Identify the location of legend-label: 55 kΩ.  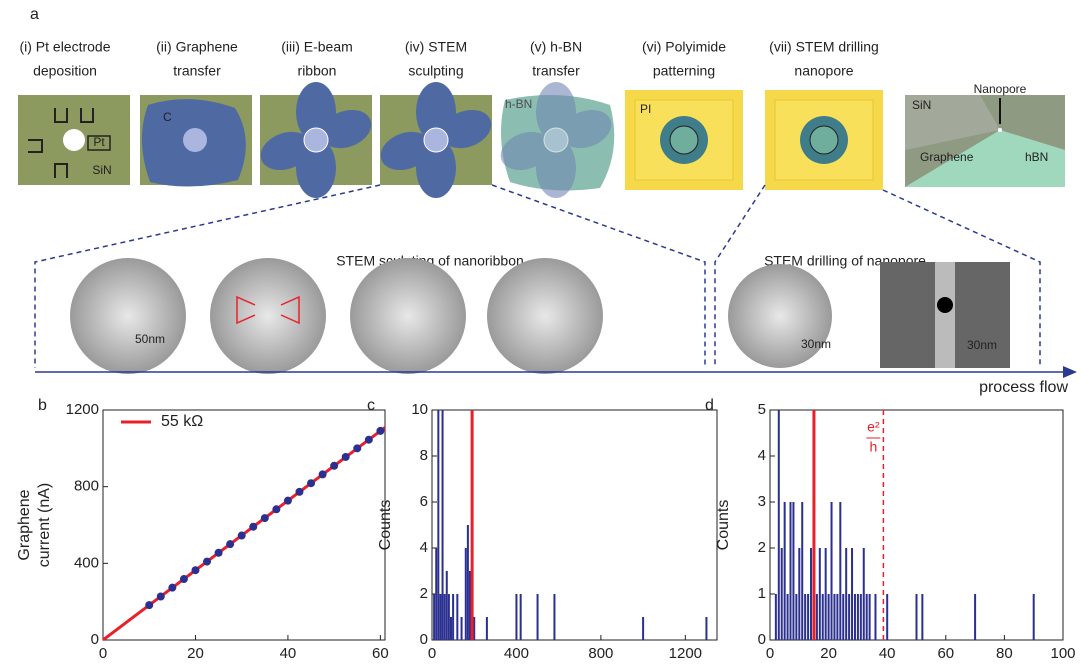
(182, 421).